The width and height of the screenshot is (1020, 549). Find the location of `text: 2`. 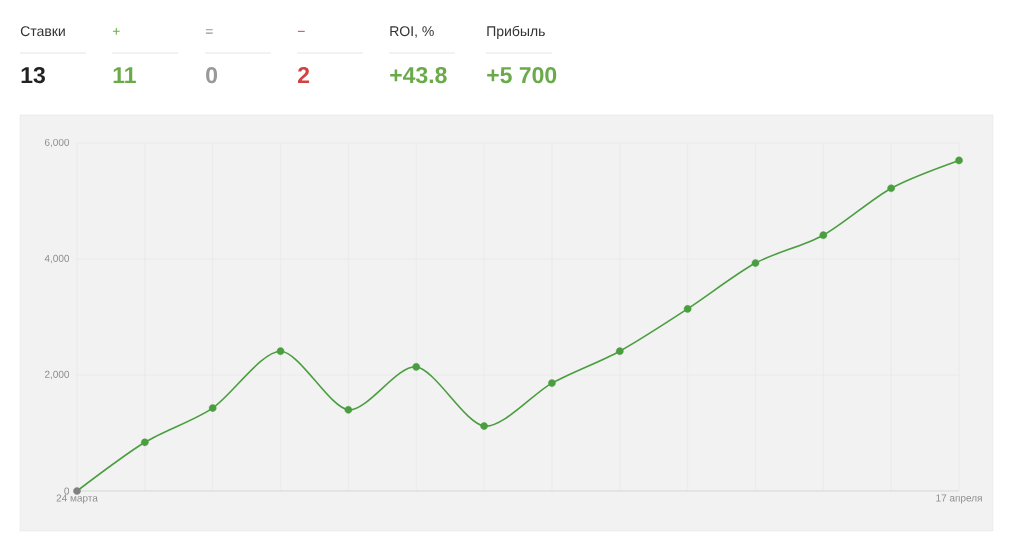

text: 2 is located at coordinates (304, 74).